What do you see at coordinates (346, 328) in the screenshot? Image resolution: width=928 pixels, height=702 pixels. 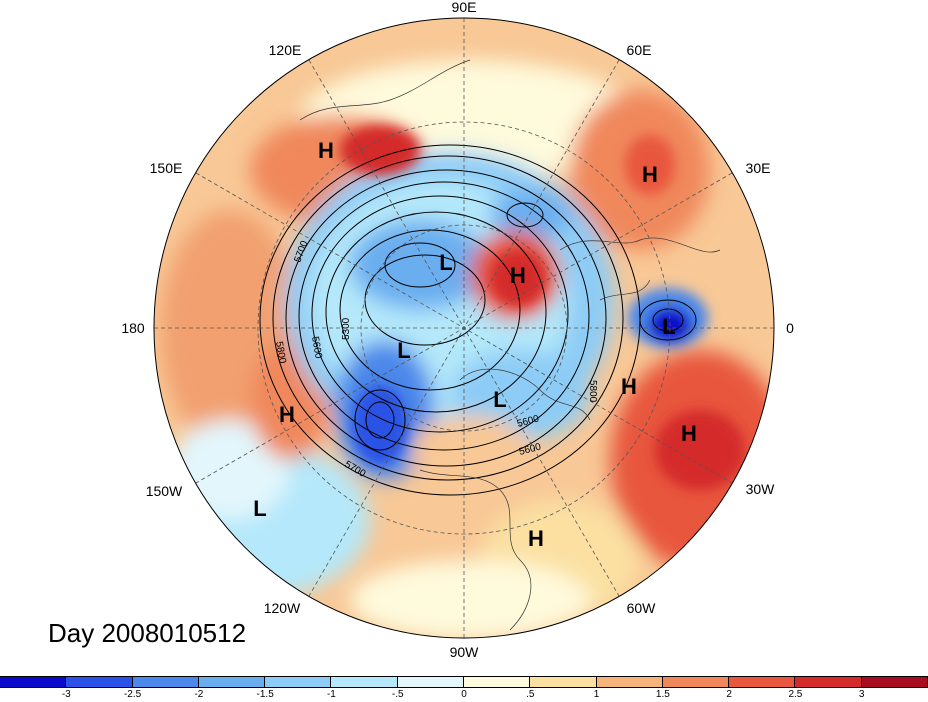 I see `contour-label: 5300` at bounding box center [346, 328].